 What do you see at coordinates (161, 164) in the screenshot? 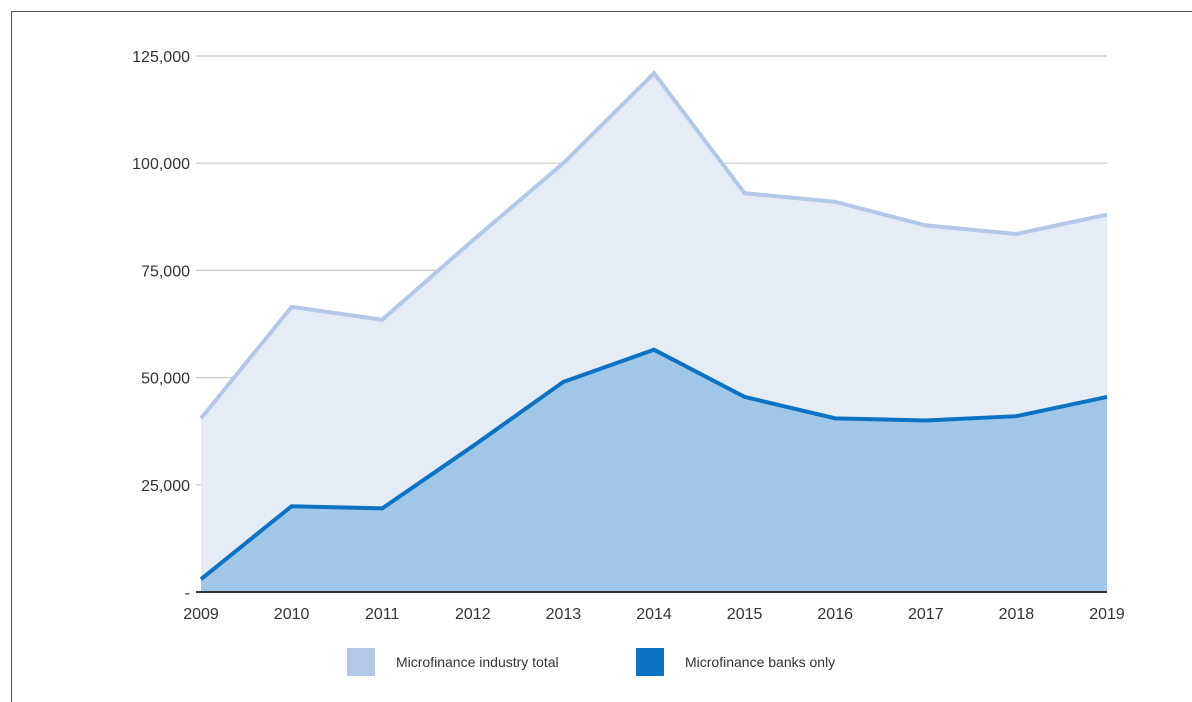
I see `y-tick-label-4: 100,000` at bounding box center [161, 164].